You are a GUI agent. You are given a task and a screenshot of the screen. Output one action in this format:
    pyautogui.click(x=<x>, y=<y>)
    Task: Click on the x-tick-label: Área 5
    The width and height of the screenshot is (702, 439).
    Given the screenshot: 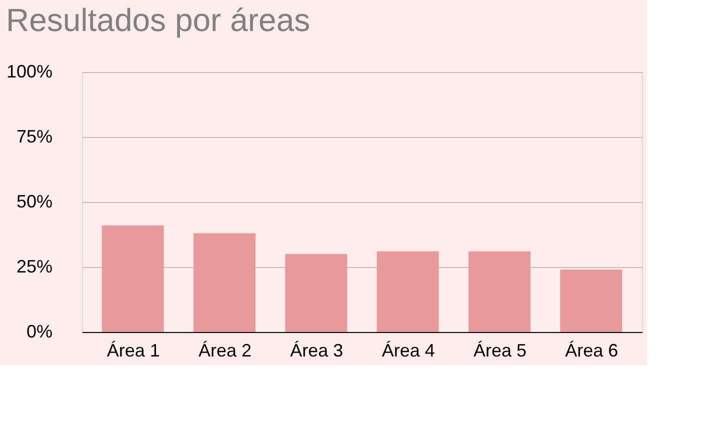 What is the action you would take?
    pyautogui.click(x=500, y=350)
    